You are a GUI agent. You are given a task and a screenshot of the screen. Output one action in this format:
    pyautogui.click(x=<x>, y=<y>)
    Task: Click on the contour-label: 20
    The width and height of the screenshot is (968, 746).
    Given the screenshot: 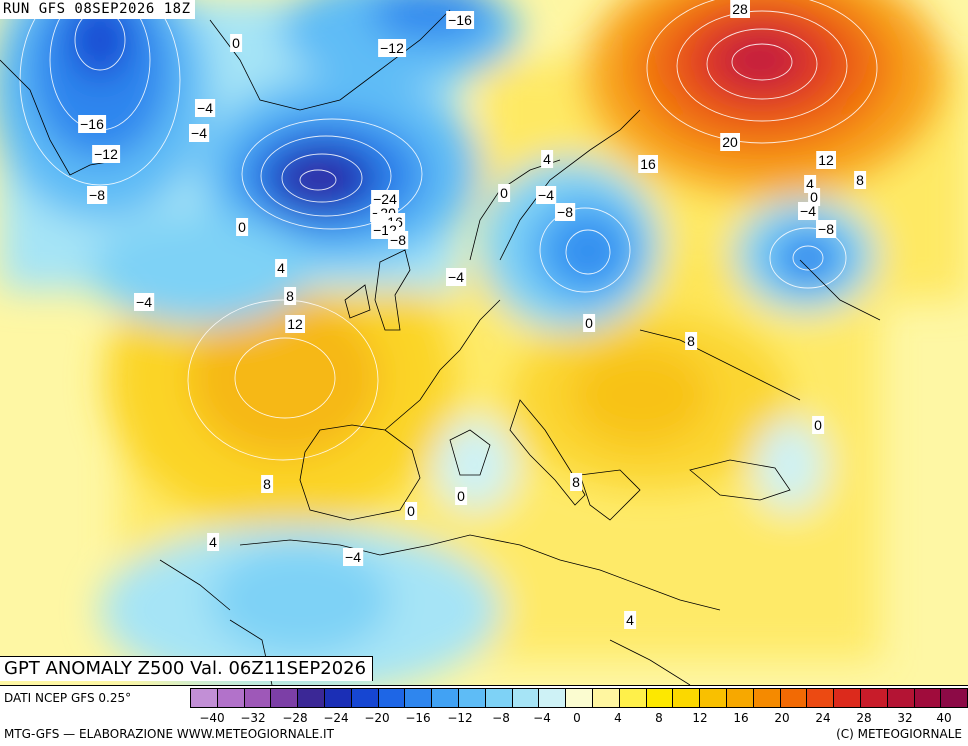 What is the action you would take?
    pyautogui.click(x=730, y=142)
    